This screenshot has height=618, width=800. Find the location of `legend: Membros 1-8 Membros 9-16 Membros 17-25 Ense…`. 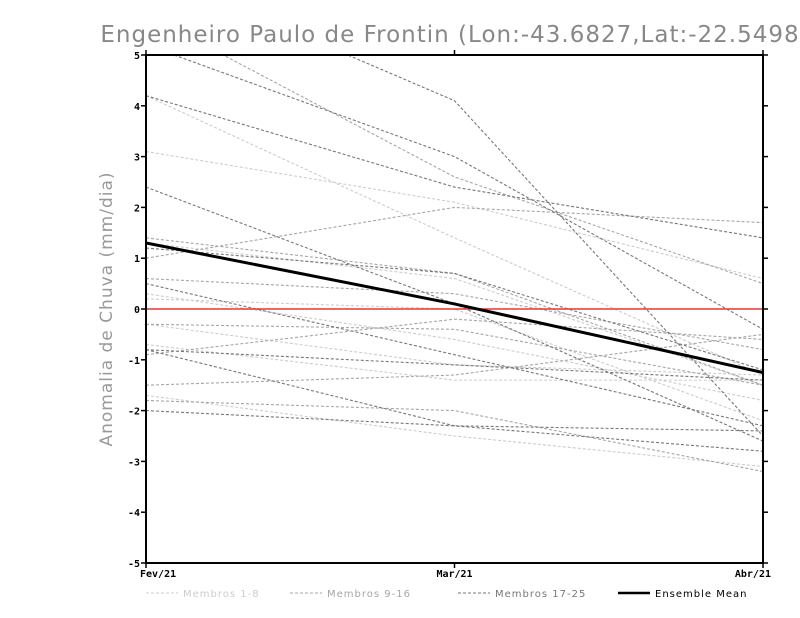

legend: Membros 1-8 Membros 9-16 Membros 17-25 Ense… is located at coordinates (446, 594).